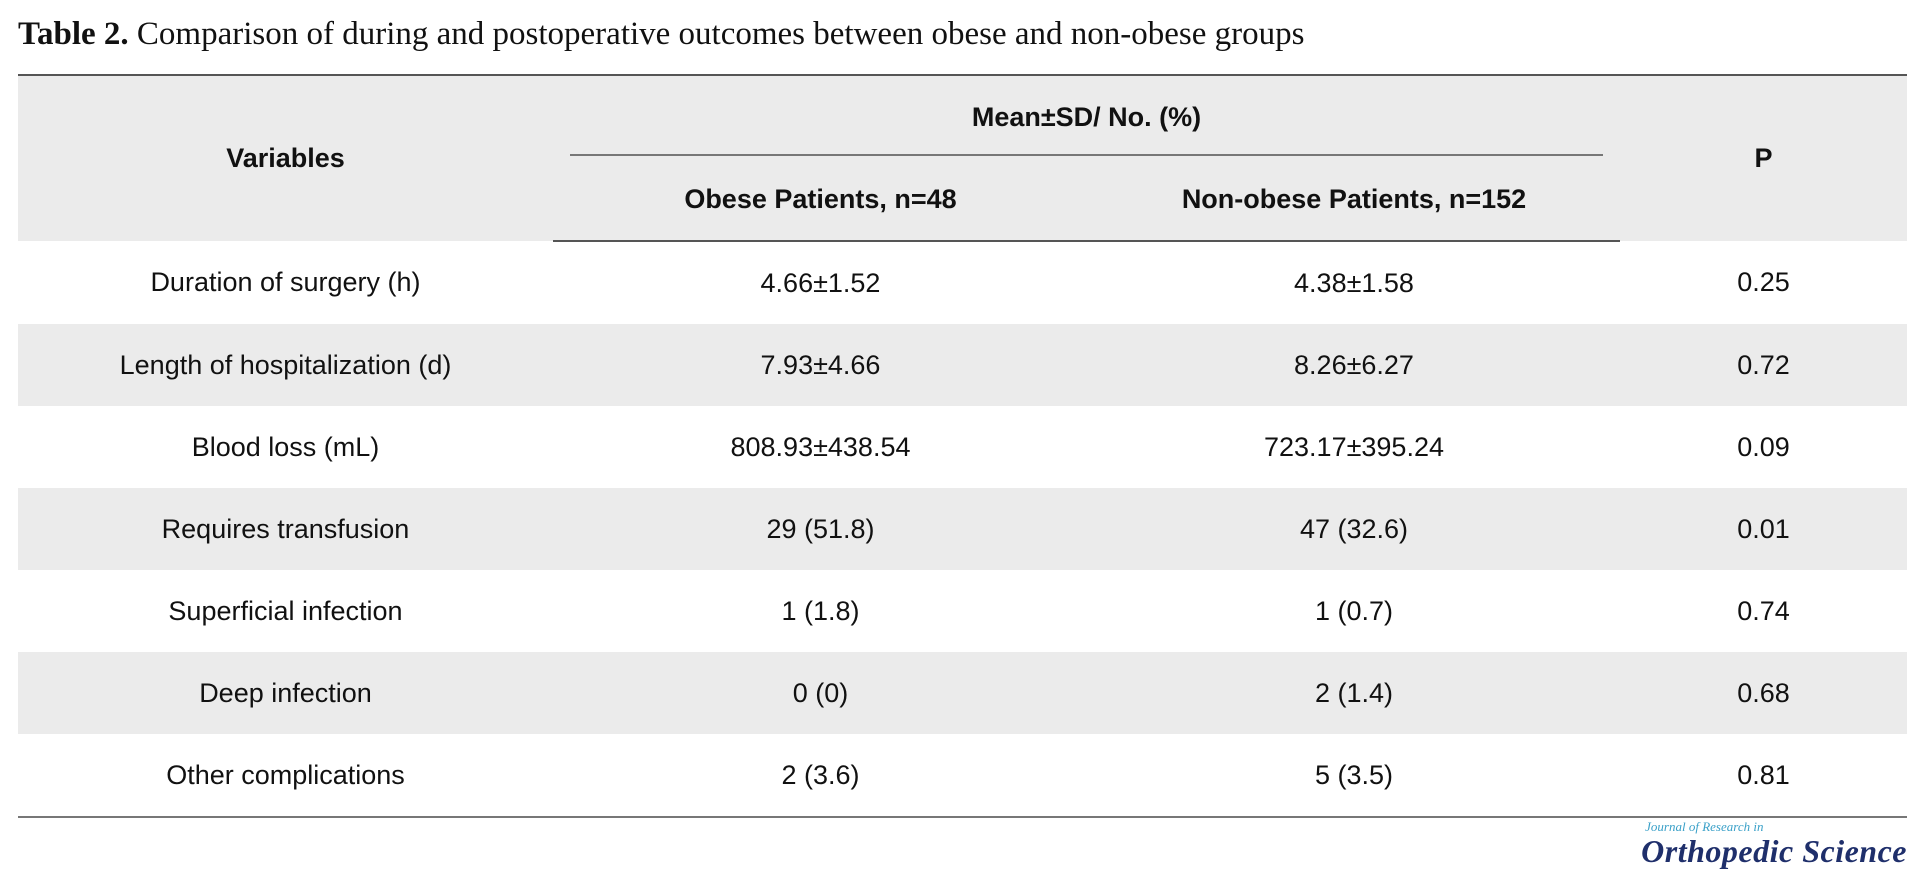 The height and width of the screenshot is (873, 1917). What do you see at coordinates (1354, 446) in the screenshot?
I see `cell-non-obese: 723.17±395.24` at bounding box center [1354, 446].